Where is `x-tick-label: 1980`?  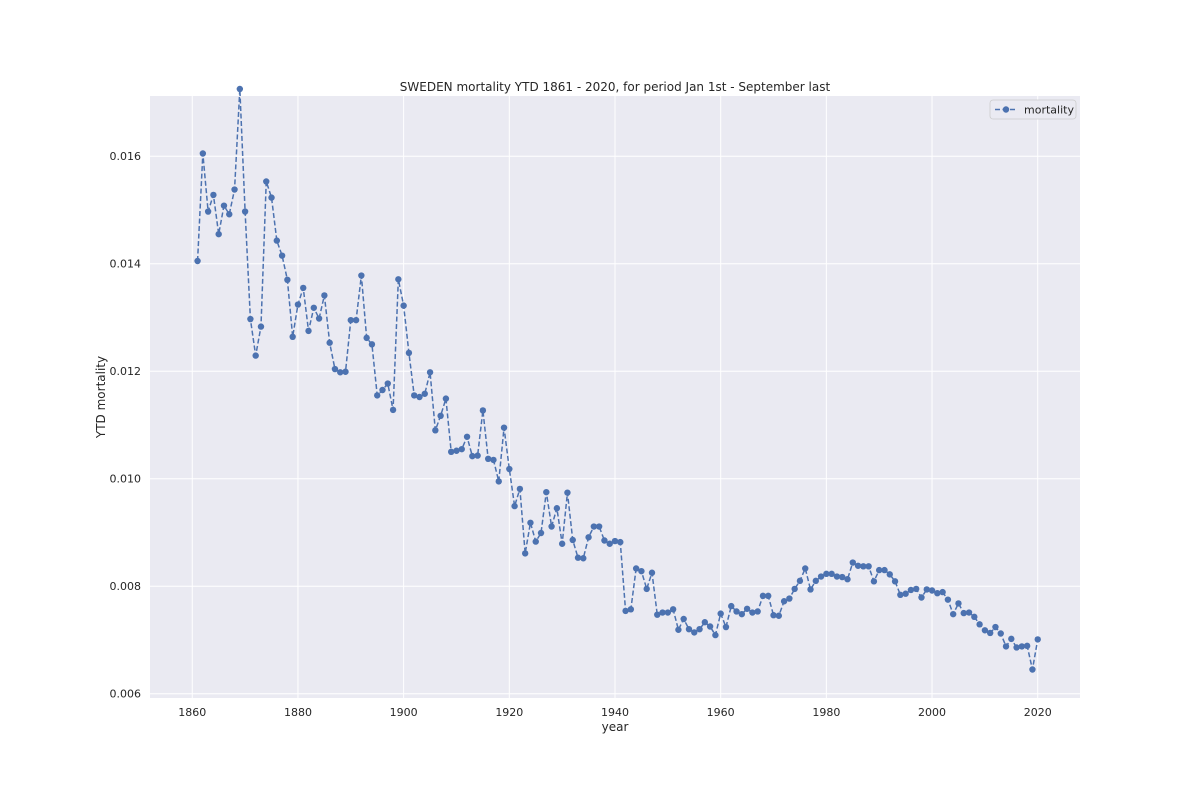 x-tick-label: 1980 is located at coordinates (826, 712).